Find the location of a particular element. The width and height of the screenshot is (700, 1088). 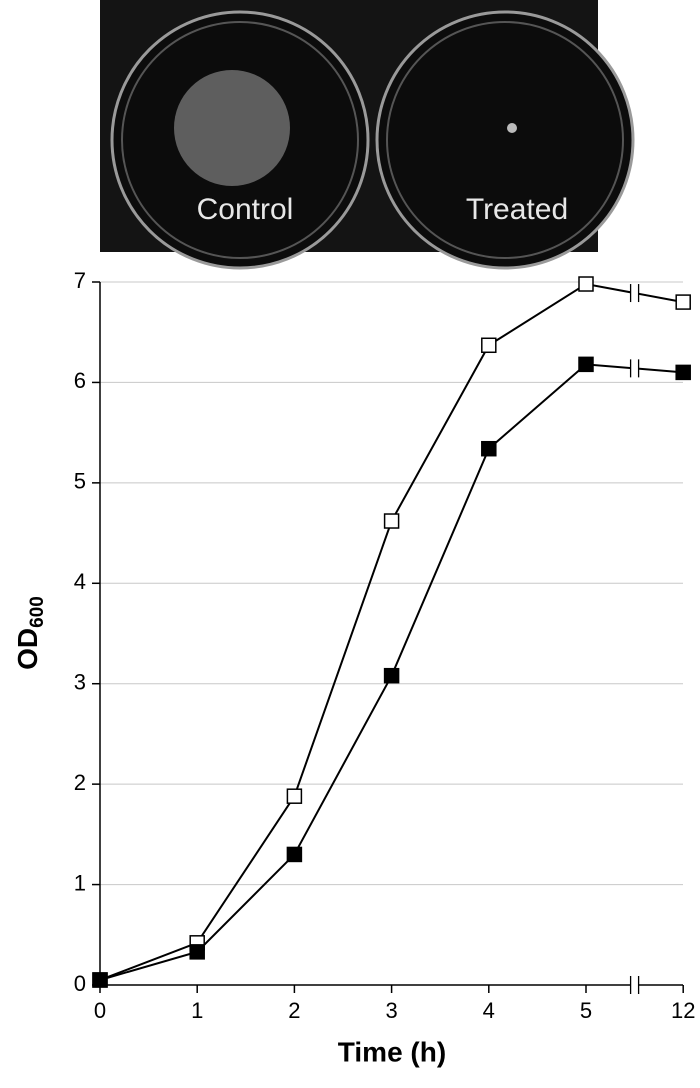

y-axis-label: OD600 is located at coordinates (30, 633).